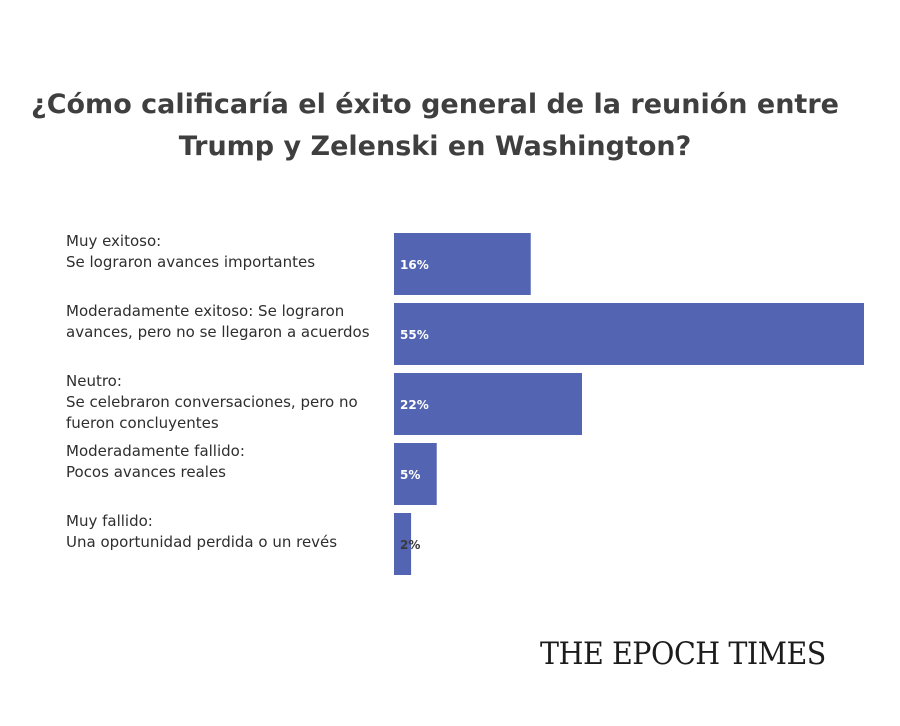 This screenshot has width=900, height=726. What do you see at coordinates (435, 146) in the screenshot?
I see `chart-title-line-2: Trump y Zelenski en Washington?` at bounding box center [435, 146].